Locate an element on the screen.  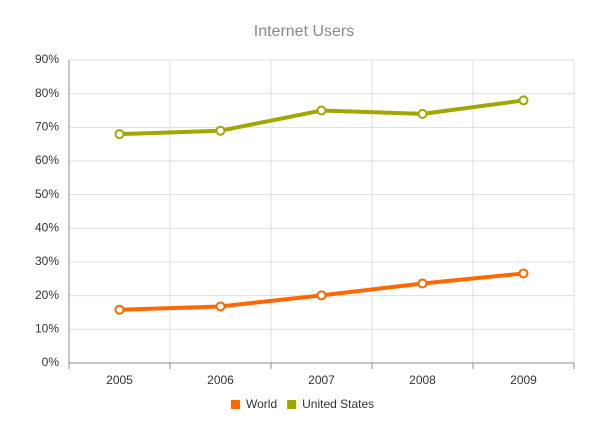
x-tick-label: 2006 is located at coordinates (220, 380).